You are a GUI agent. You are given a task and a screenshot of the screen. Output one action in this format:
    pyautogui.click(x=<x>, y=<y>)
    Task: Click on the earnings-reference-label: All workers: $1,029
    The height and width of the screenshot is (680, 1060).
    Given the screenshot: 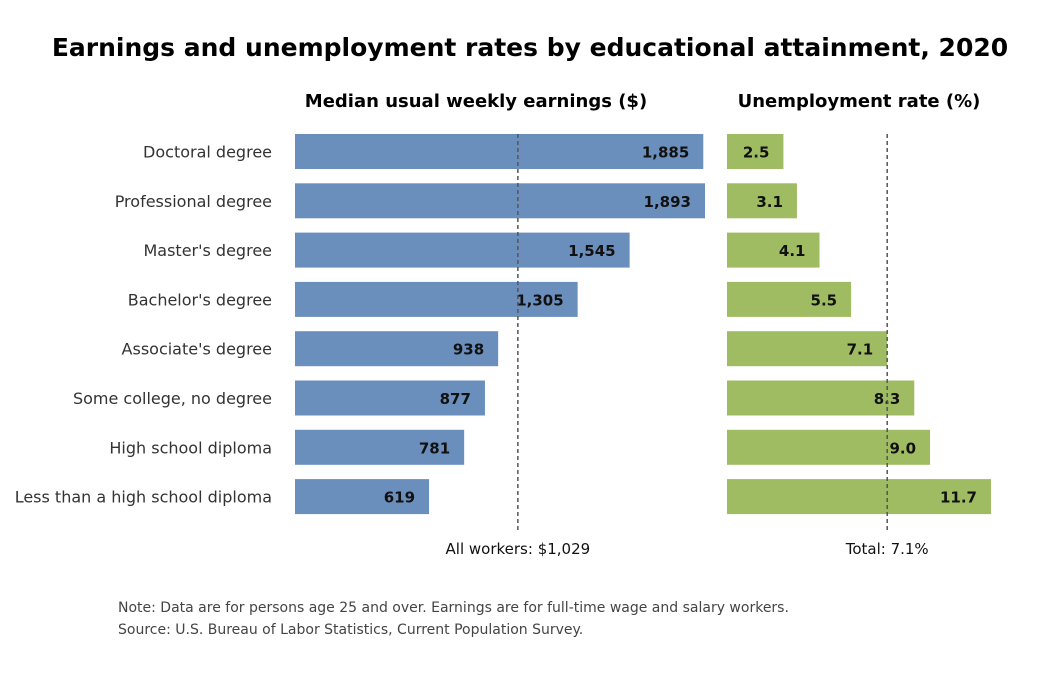 What is the action you would take?
    pyautogui.click(x=518, y=549)
    